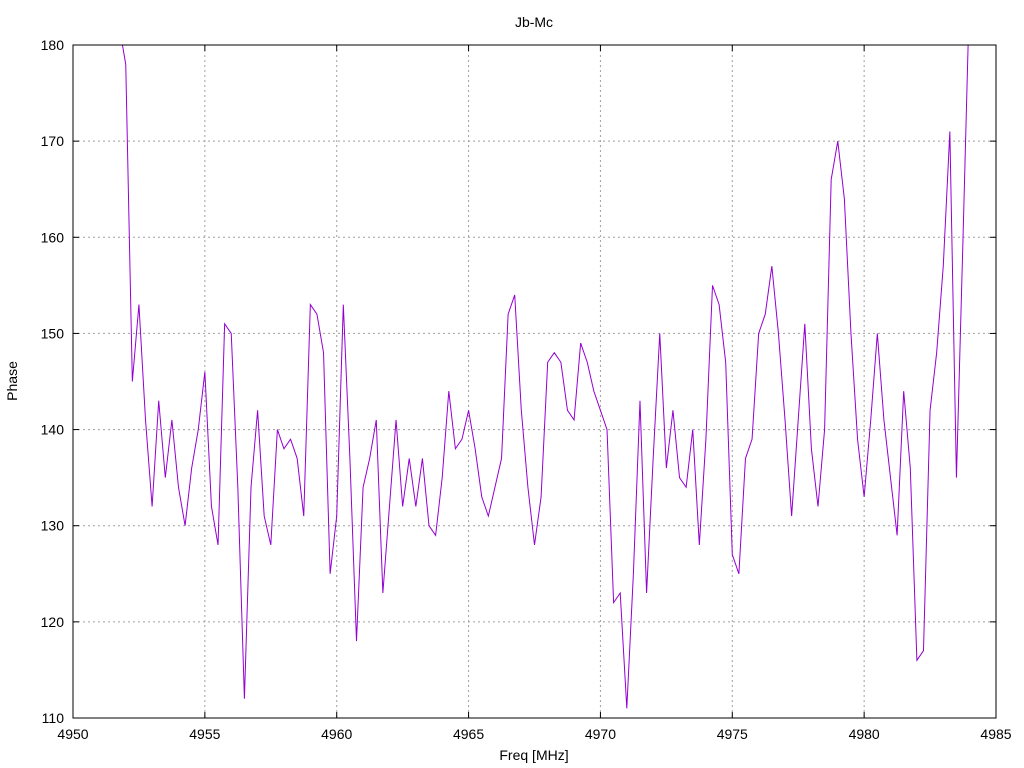 The width and height of the screenshot is (1024, 768). I want to click on y-tick-label: 160, so click(53, 237).